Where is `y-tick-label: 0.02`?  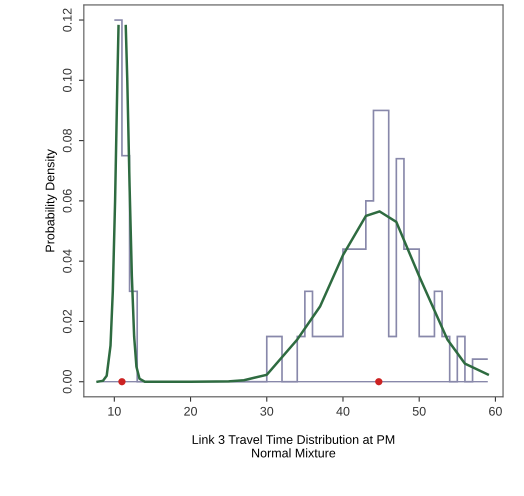
y-tick-label: 0.02 is located at coordinates (67, 322).